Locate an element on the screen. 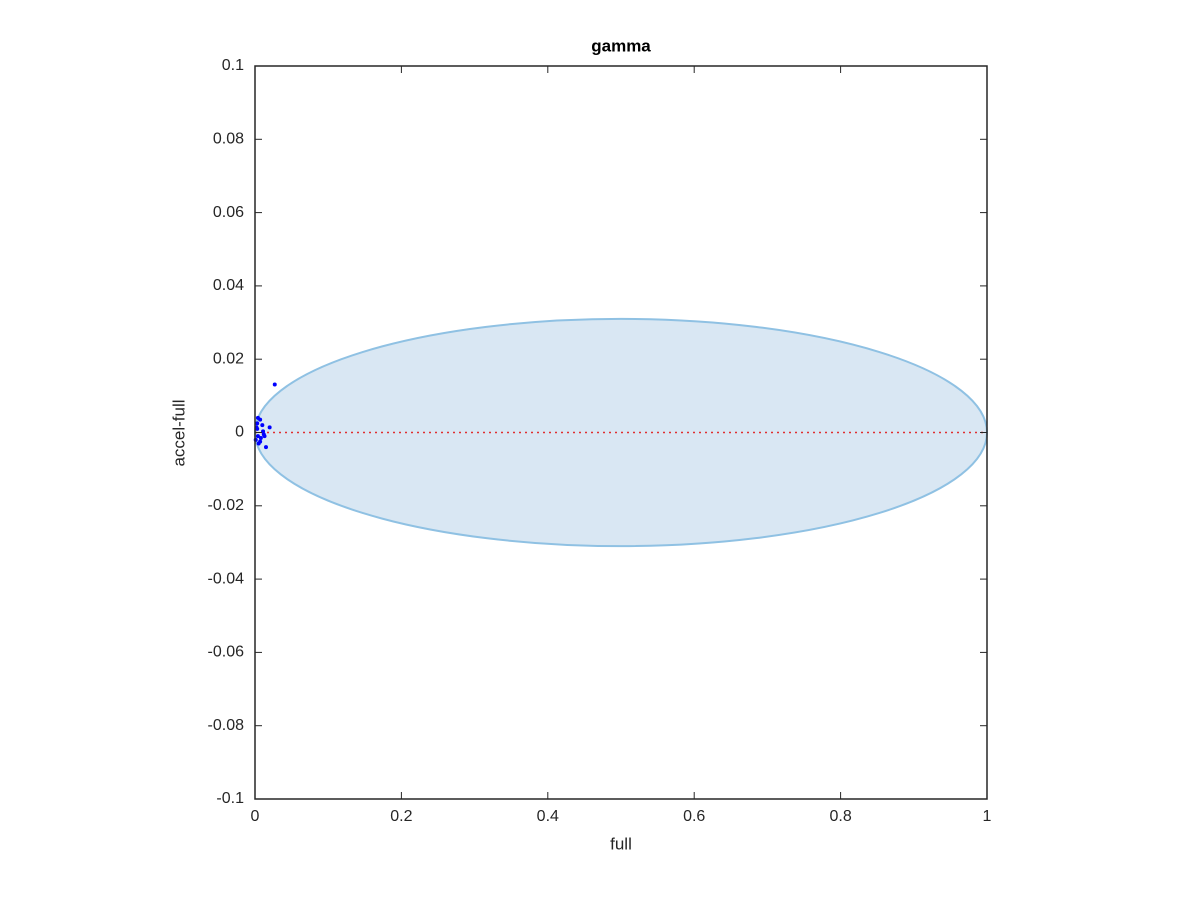 Image resolution: width=1200 pixels, height=900 pixels. x-tick-label: 0.8 is located at coordinates (840, 816).